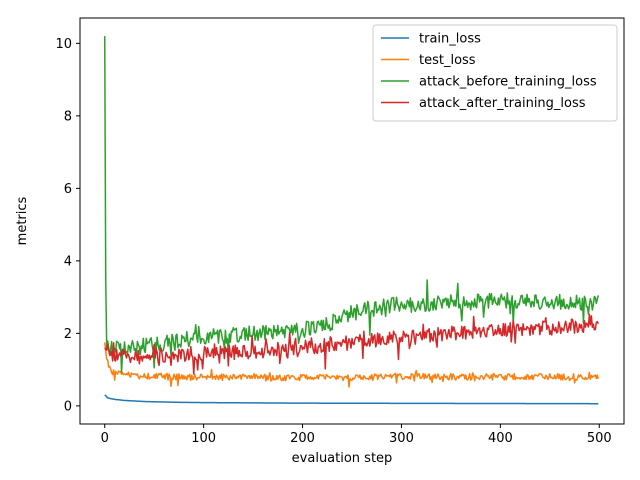 Image resolution: width=640 pixels, height=480 pixels. I want to click on x-axis-label: evaluation step, so click(342, 458).